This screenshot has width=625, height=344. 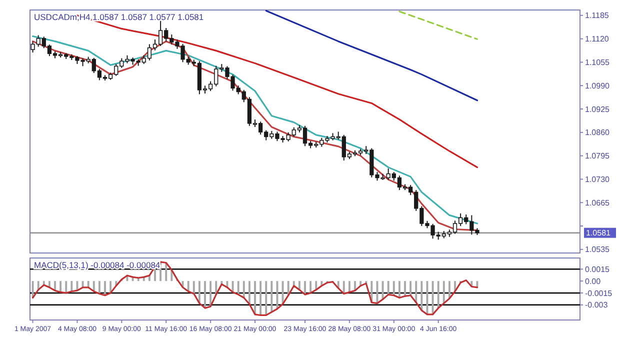 I want to click on y-tick-label: 0.0015, so click(x=597, y=269).